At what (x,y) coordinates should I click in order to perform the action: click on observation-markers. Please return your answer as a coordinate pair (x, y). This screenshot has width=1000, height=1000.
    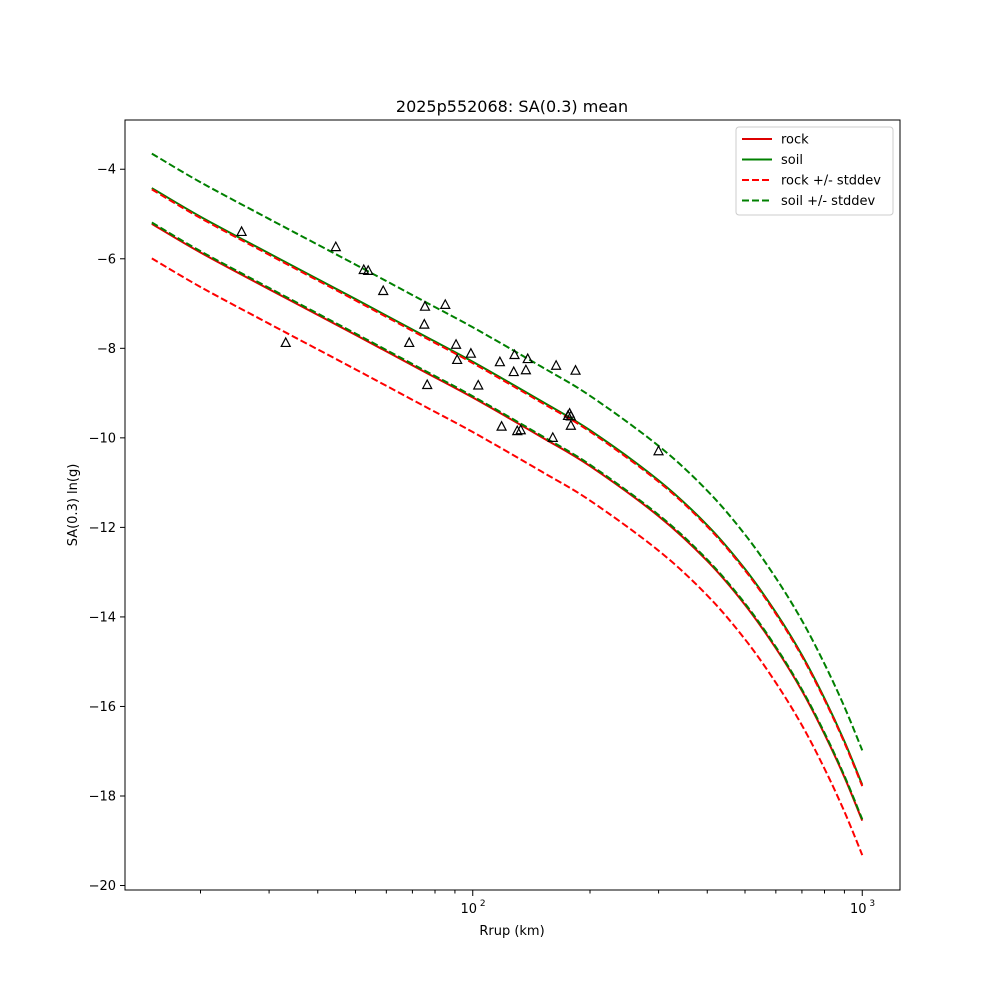
    Looking at the image, I should click on (450, 340).